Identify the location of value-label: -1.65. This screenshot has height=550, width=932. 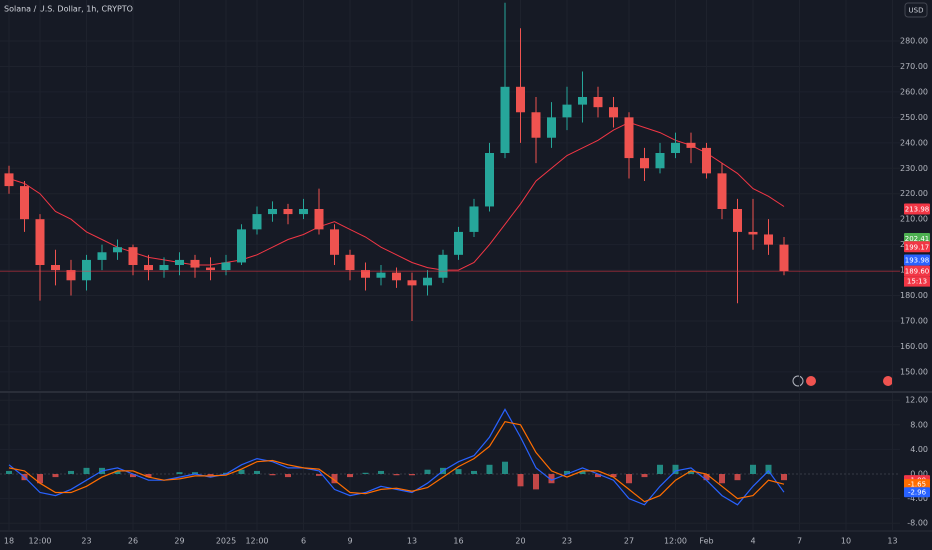
(917, 485).